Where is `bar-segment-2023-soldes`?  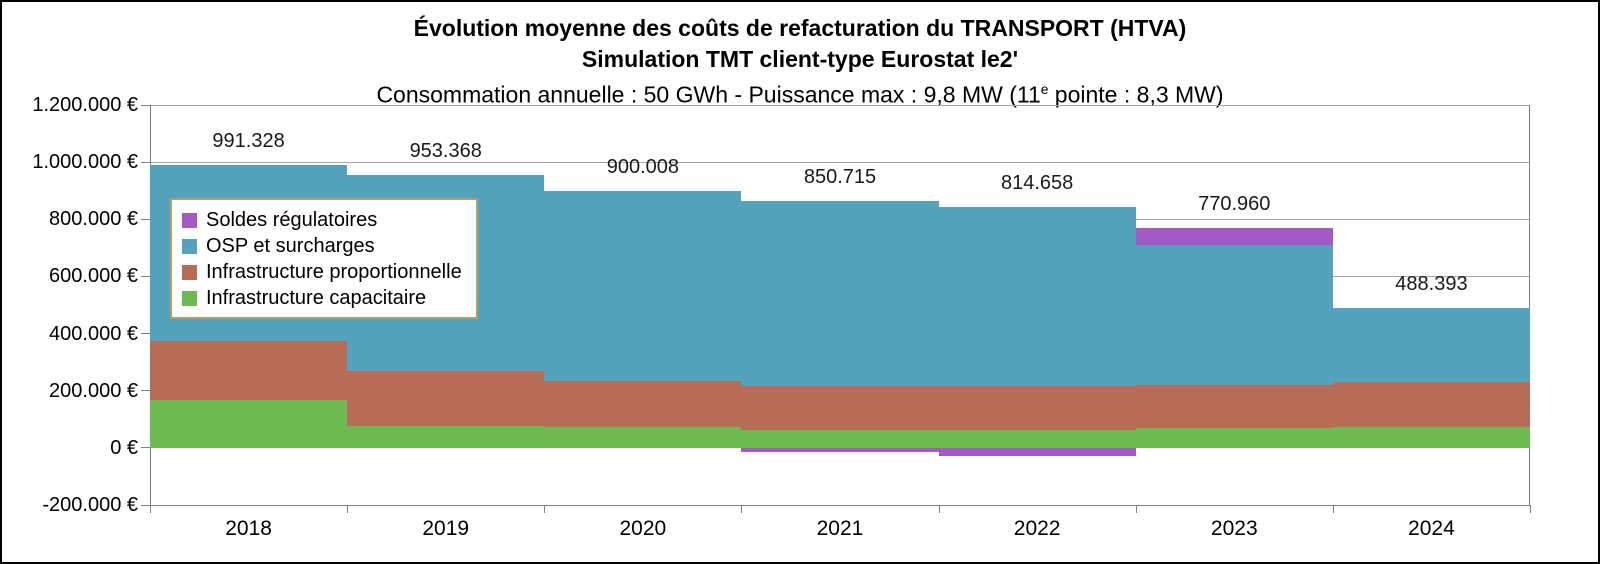
bar-segment-2023-soldes is located at coordinates (1234, 236).